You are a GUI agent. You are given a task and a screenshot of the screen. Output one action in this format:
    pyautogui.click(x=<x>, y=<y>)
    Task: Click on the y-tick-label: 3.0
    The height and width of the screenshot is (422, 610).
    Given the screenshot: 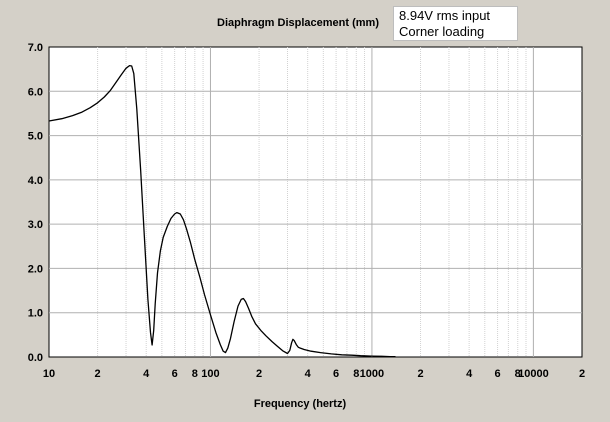 What is the action you would take?
    pyautogui.click(x=35, y=225)
    